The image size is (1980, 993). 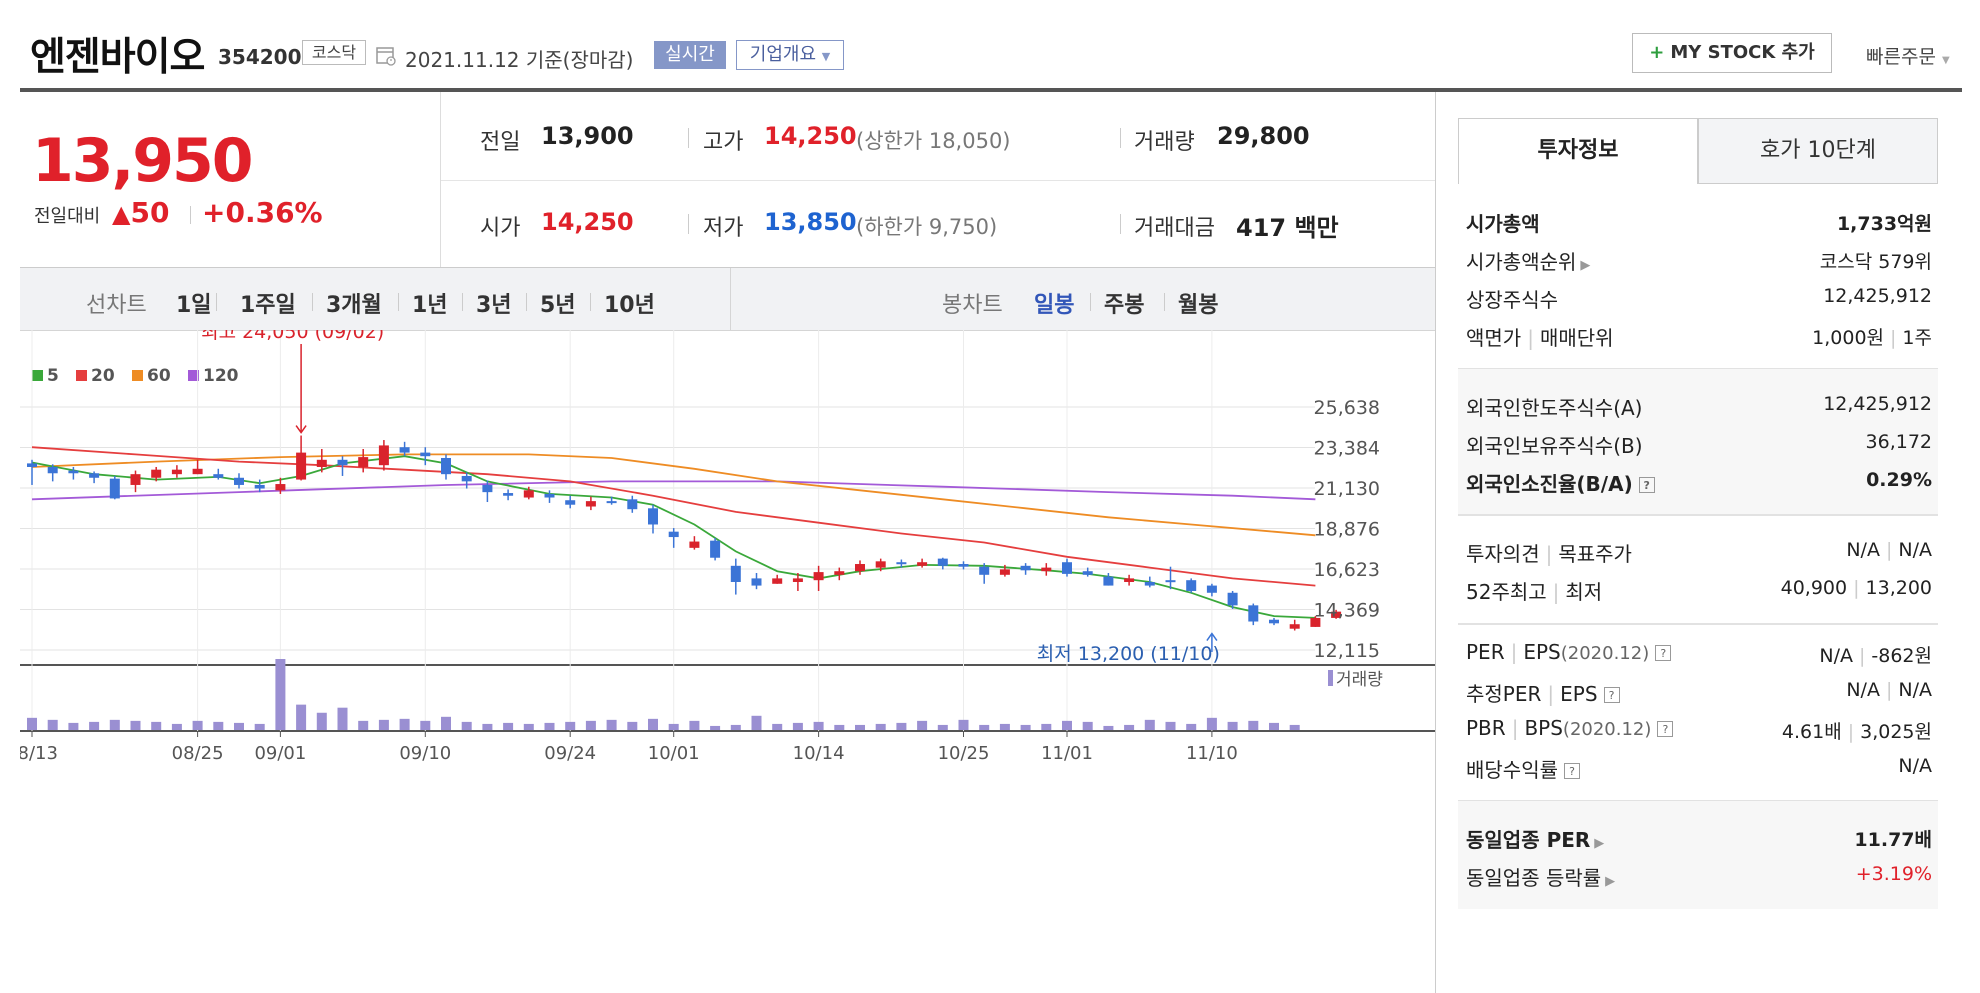 What do you see at coordinates (1884, 224) in the screenshot?
I see `info-value: 1,733억원` at bounding box center [1884, 224].